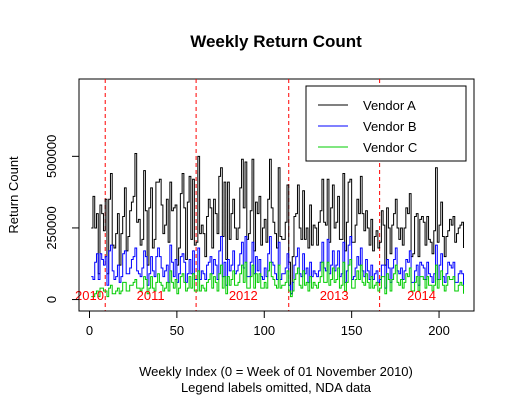 The image size is (514, 400). Describe the element at coordinates (51, 299) in the screenshot. I see `y-tick-label-0: 0` at that location.